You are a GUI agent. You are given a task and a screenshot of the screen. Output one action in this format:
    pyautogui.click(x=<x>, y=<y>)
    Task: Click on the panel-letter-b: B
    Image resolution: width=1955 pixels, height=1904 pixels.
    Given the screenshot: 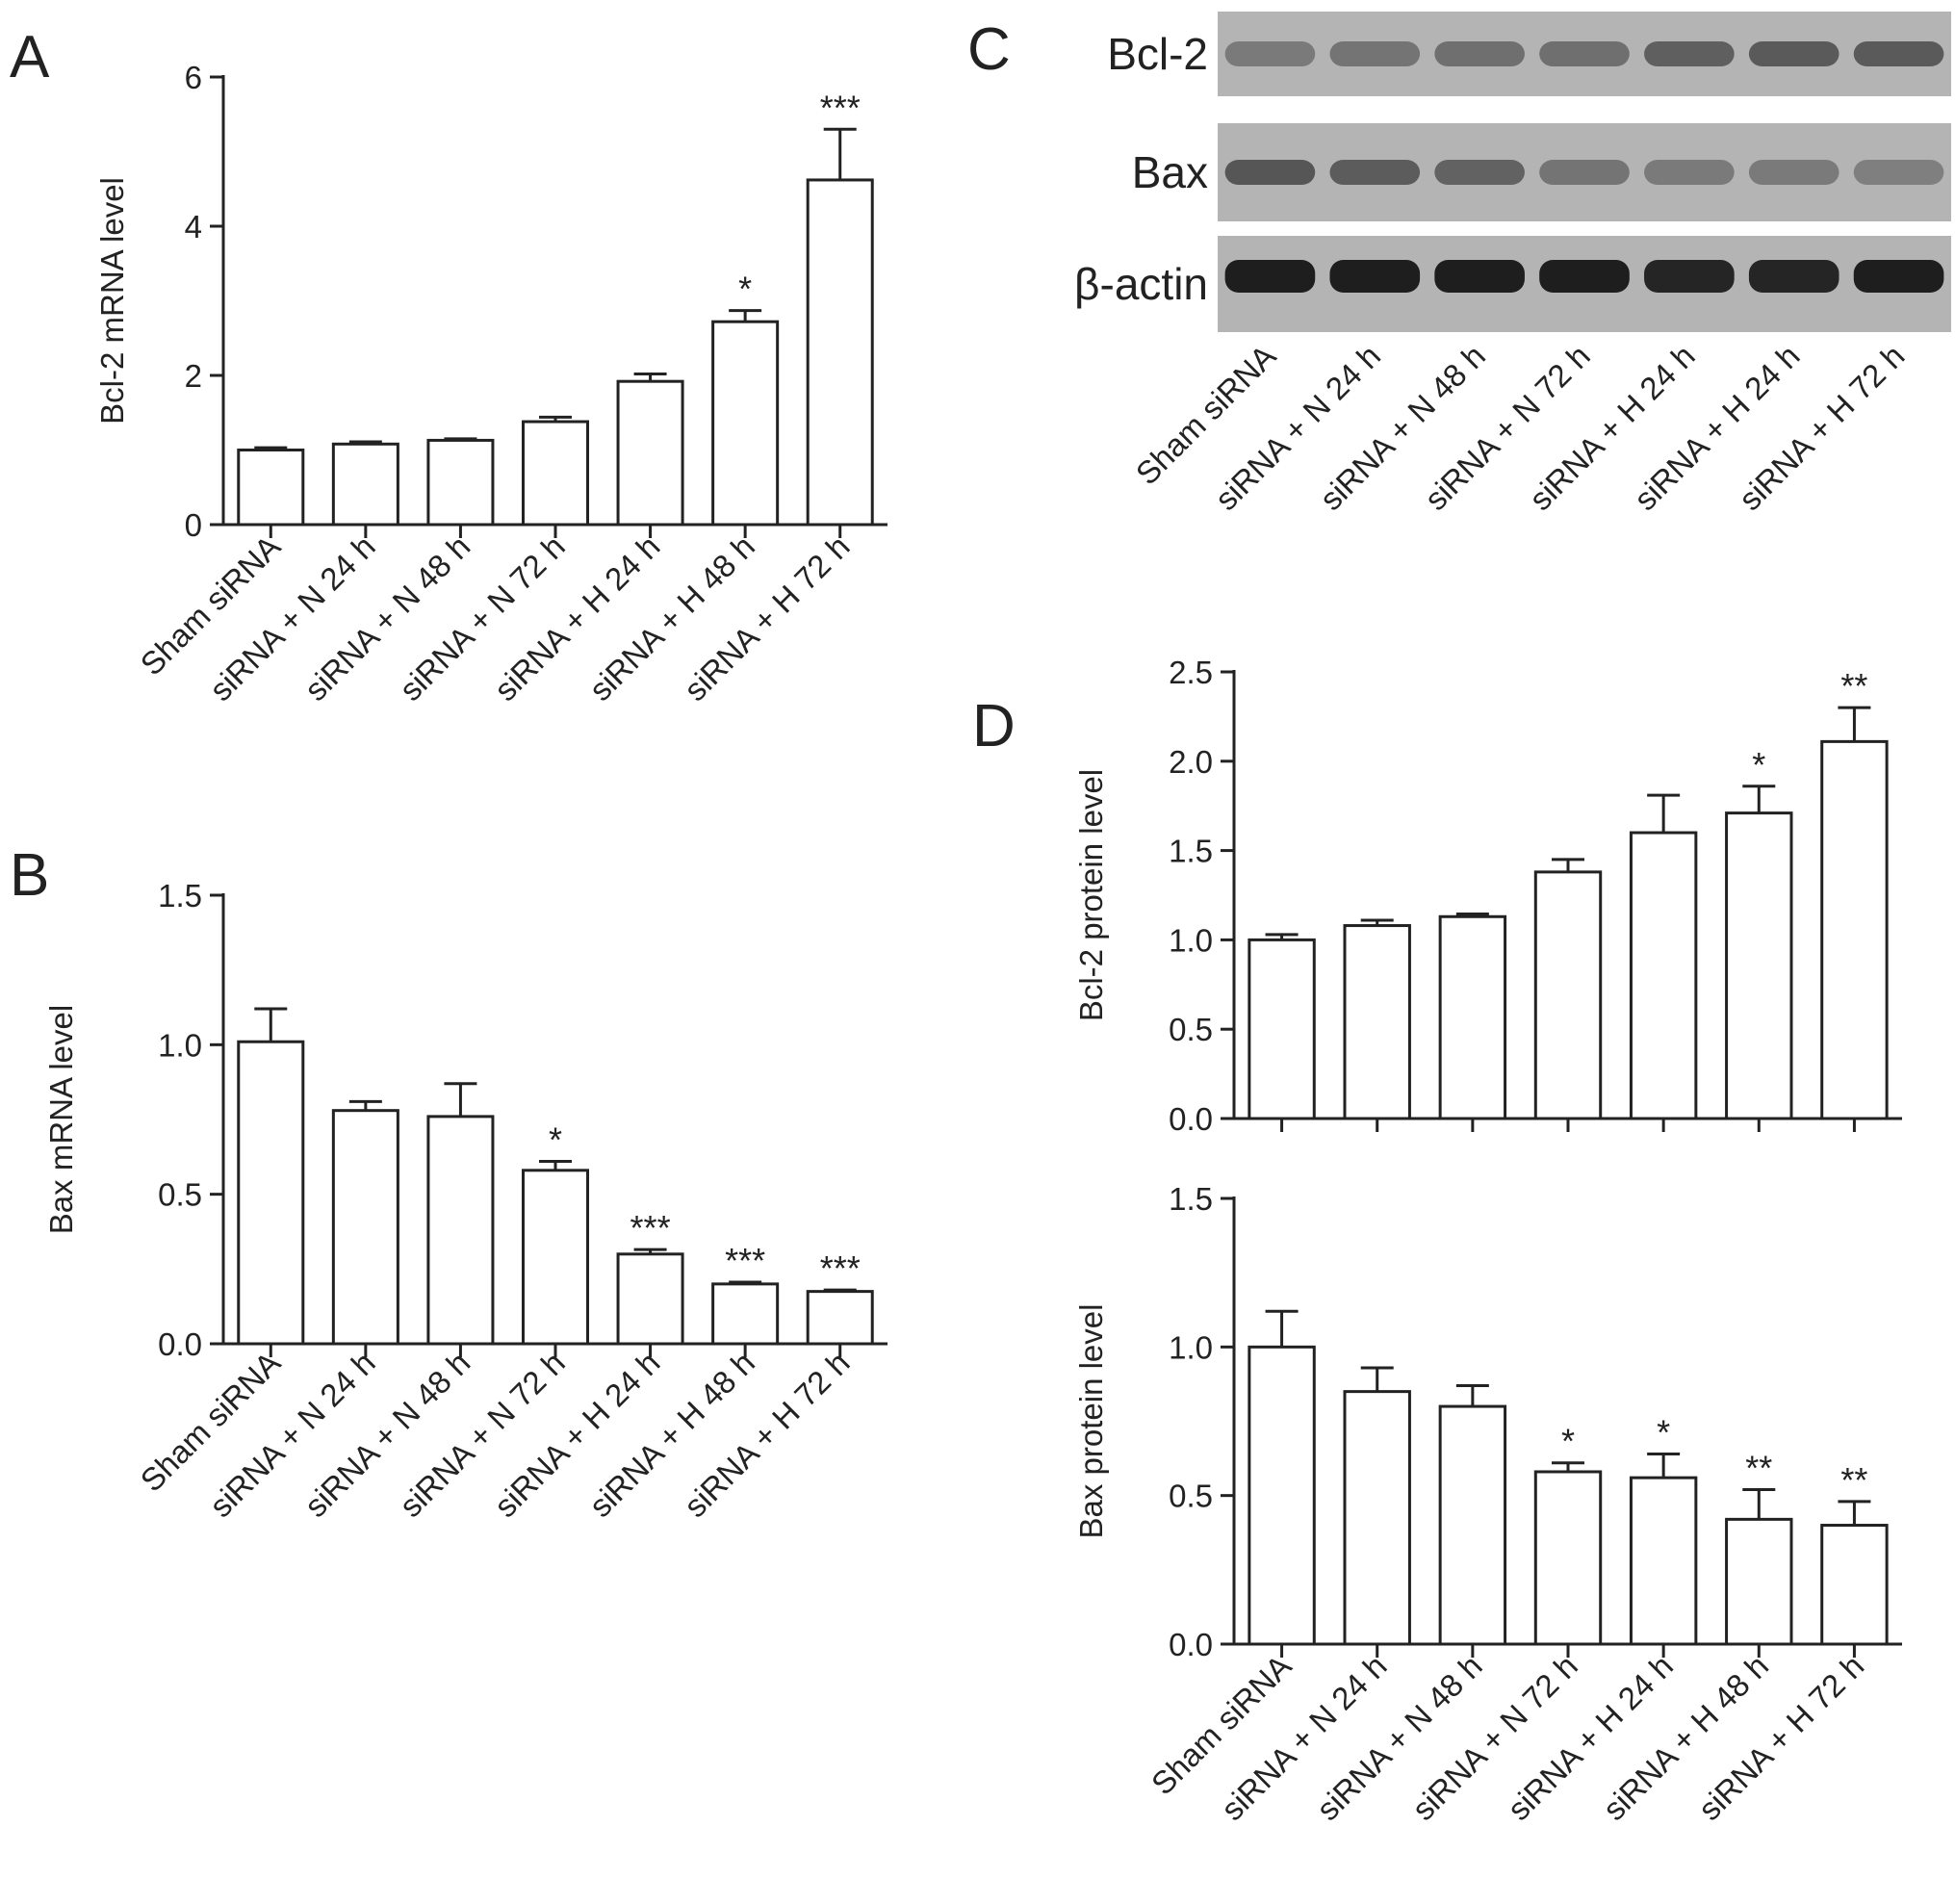 What is the action you would take?
    pyautogui.click(x=29, y=876)
    